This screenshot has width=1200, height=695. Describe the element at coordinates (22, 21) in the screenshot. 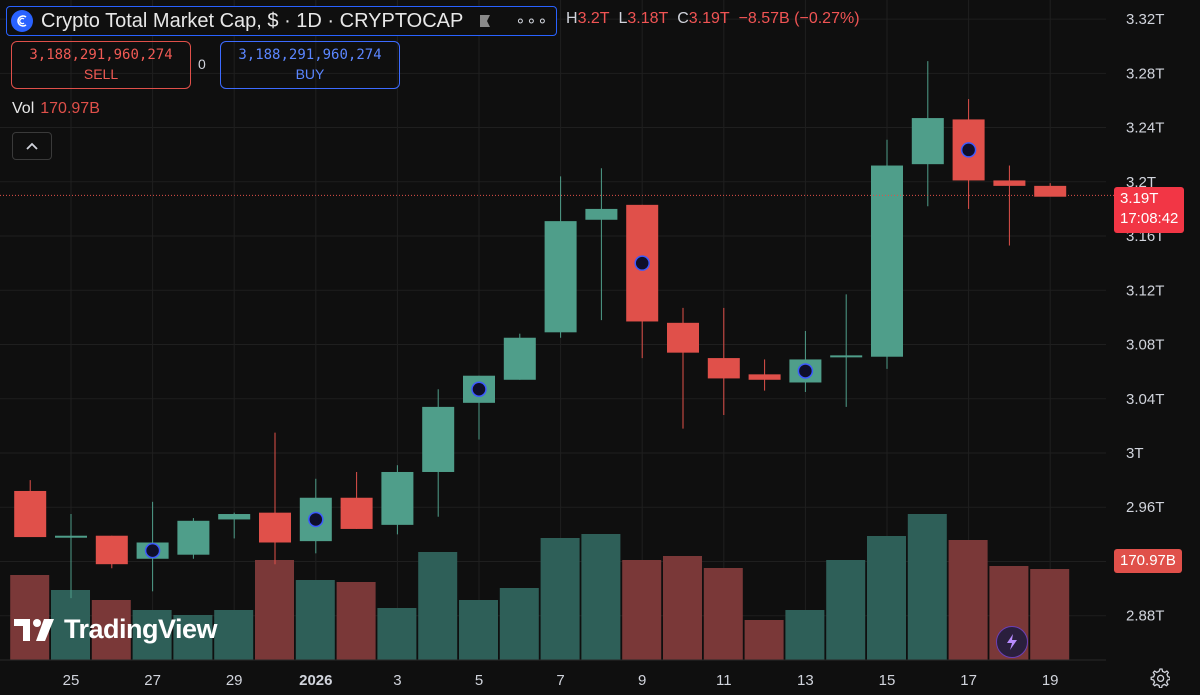

I see `crypto-logo-icon` at that location.